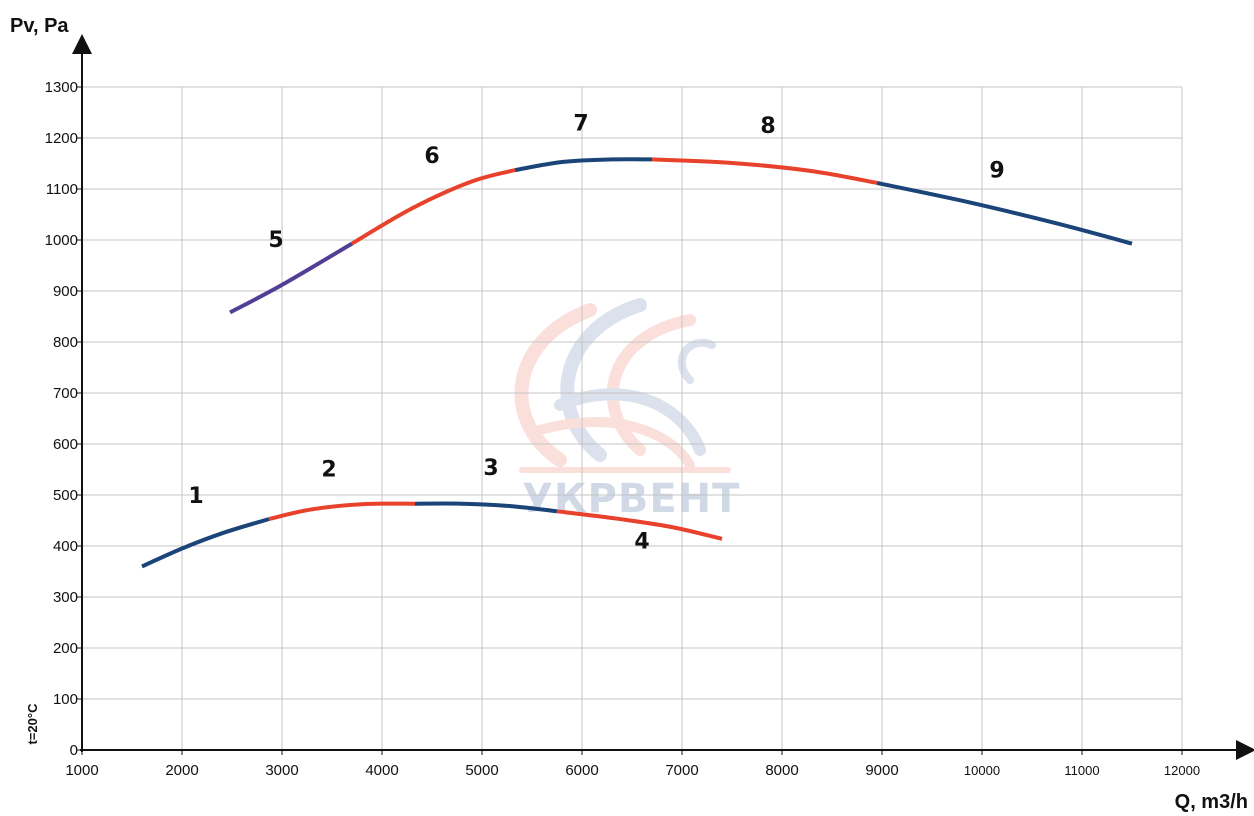 This screenshot has width=1254, height=816. I want to click on y-tick-label: 100, so click(65, 699).